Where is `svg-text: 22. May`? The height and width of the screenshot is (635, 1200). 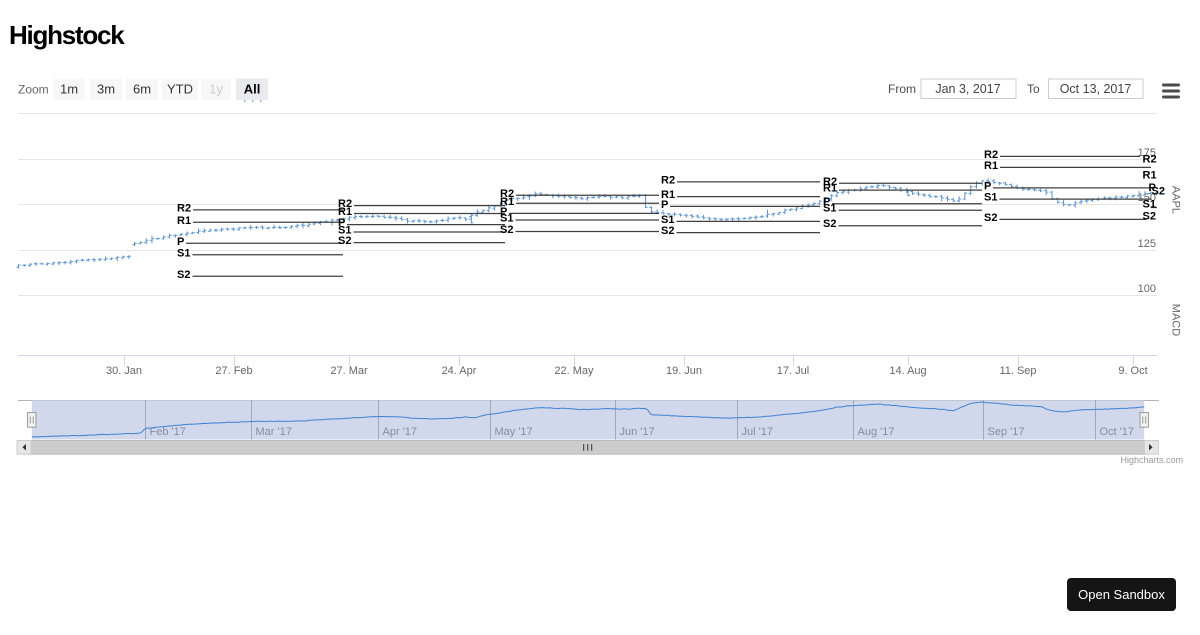 svg-text: 22. May is located at coordinates (574, 371).